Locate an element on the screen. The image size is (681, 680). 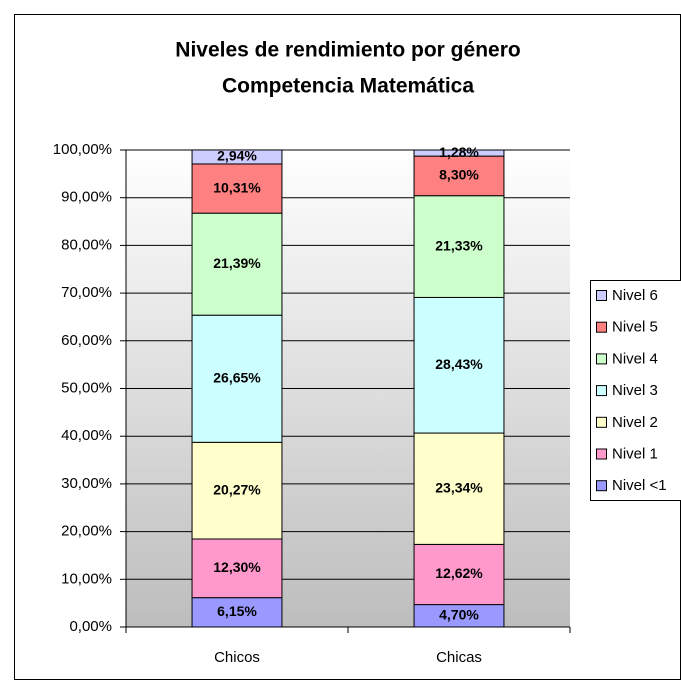
data-label: 12,62% is located at coordinates (459, 573).